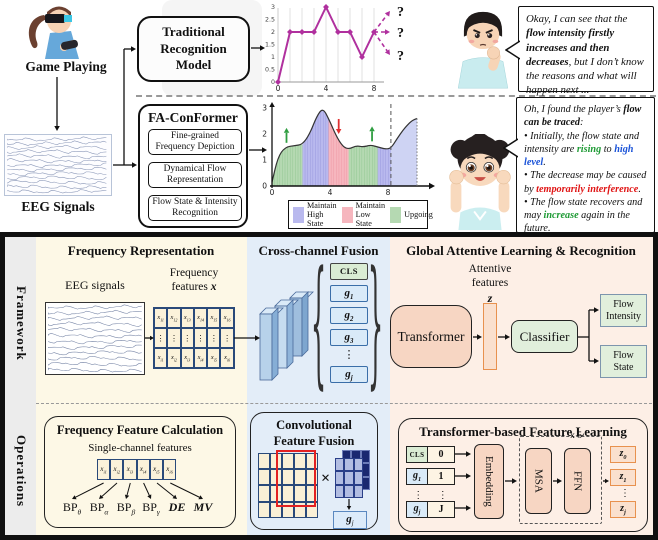 Image resolution: width=658 pixels, height=540 pixels. What do you see at coordinates (544, 336) in the screenshot?
I see `classifier-box: Classifier` at bounding box center [544, 336].